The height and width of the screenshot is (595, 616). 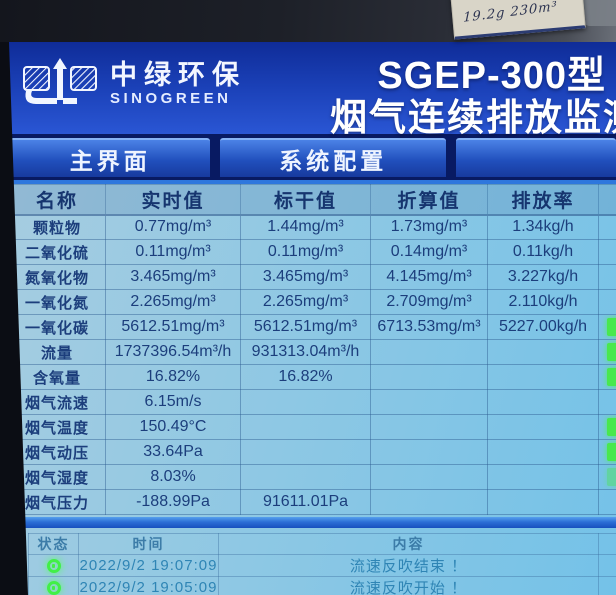 What do you see at coordinates (171, 98) in the screenshot?
I see `brand-name-en: SINOGREEN` at bounding box center [171, 98].